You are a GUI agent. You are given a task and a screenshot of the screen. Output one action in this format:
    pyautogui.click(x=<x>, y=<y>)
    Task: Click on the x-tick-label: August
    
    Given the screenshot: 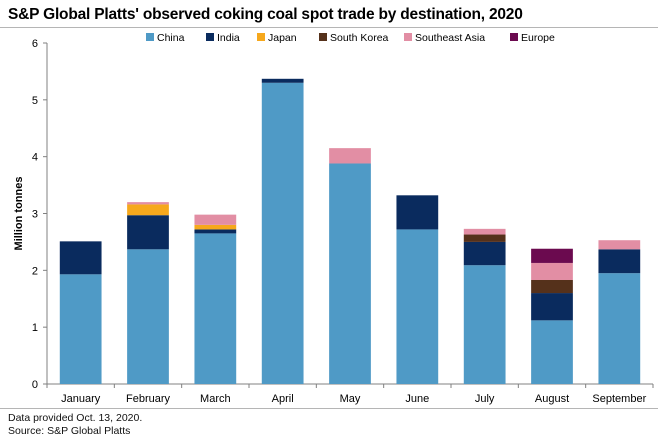 What is the action you would take?
    pyautogui.click(x=552, y=399)
    